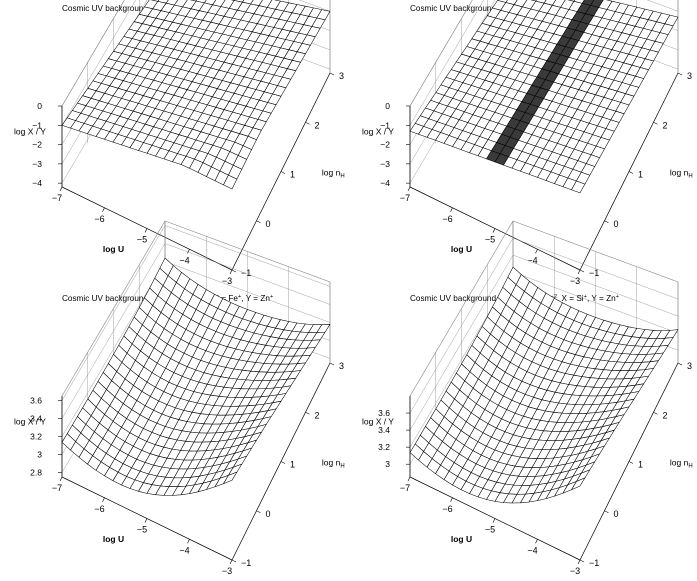 This screenshot has height=581, width=697. I want to click on surface-mesh, so click(196, 95).